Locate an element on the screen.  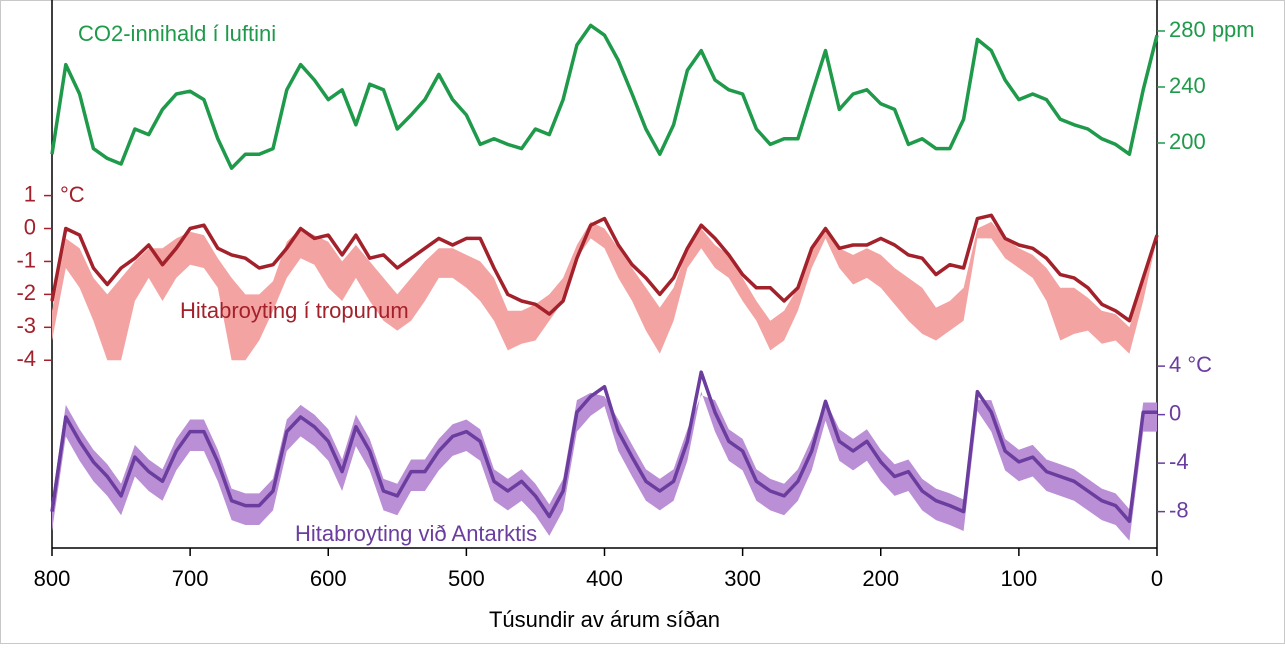
y-tick-label: 240 is located at coordinates (1187, 85).